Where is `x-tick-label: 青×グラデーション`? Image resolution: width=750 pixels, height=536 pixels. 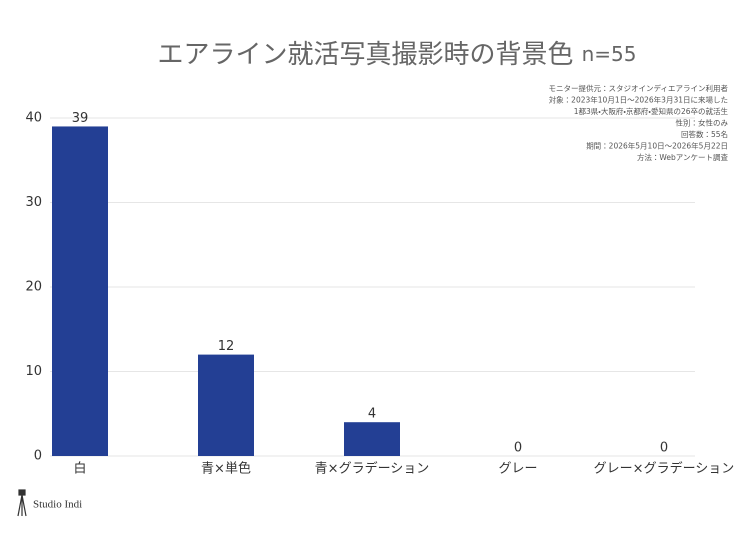
x-tick-label: 青×グラデーション is located at coordinates (372, 469).